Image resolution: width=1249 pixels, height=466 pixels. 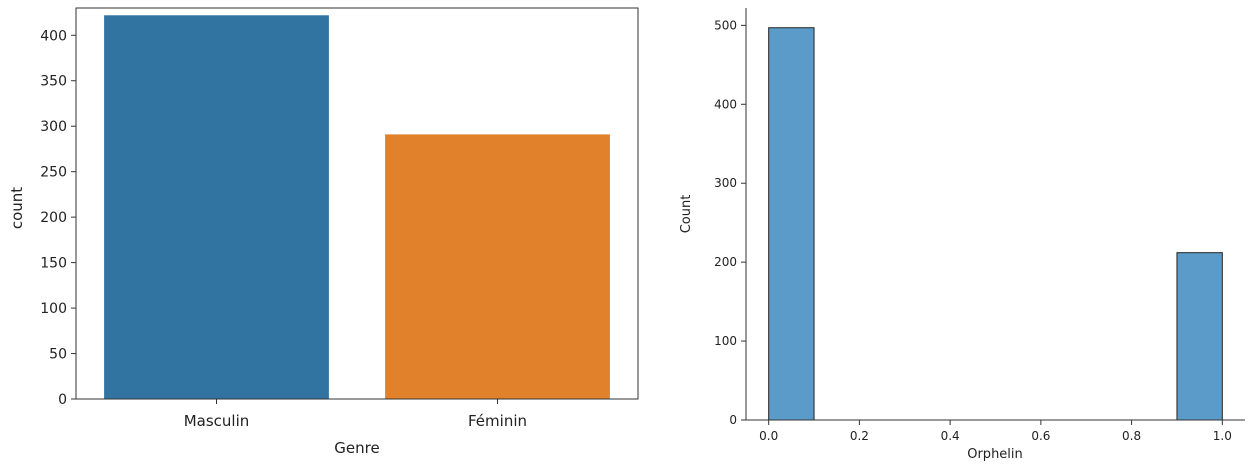 What do you see at coordinates (497, 421) in the screenshot?
I see `left-x-tick-label: Féminin` at bounding box center [497, 421].